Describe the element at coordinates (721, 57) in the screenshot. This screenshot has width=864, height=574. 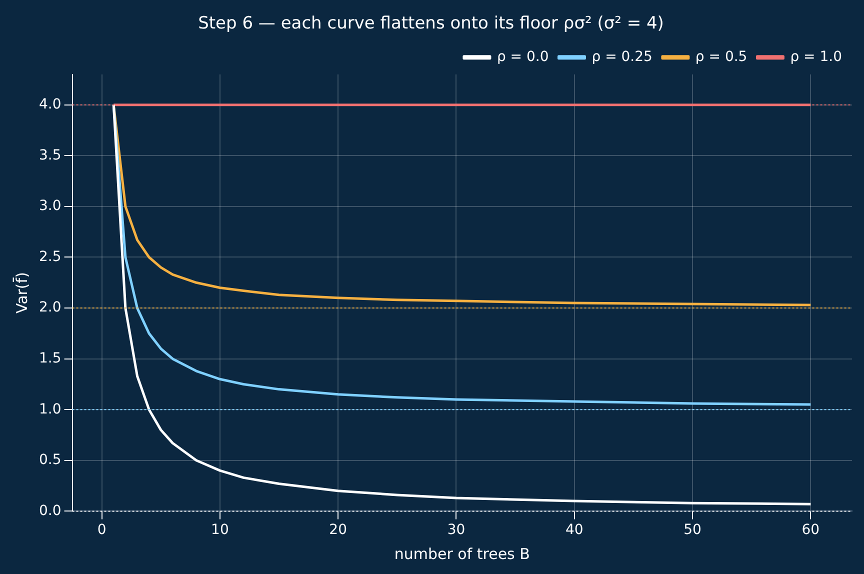
I see `legend-label: ρ = 0.5` at that location.